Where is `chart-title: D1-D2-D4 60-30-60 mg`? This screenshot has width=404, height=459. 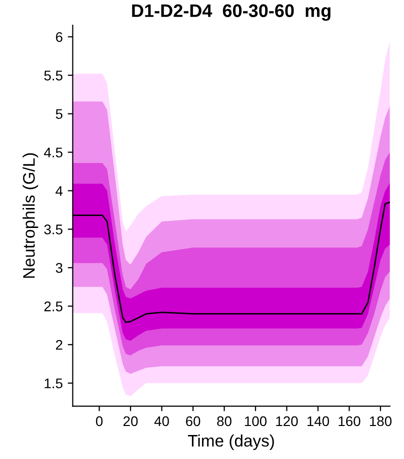 chart-title: D1-D2-D4 60-30-60 mg is located at coordinates (231, 12).